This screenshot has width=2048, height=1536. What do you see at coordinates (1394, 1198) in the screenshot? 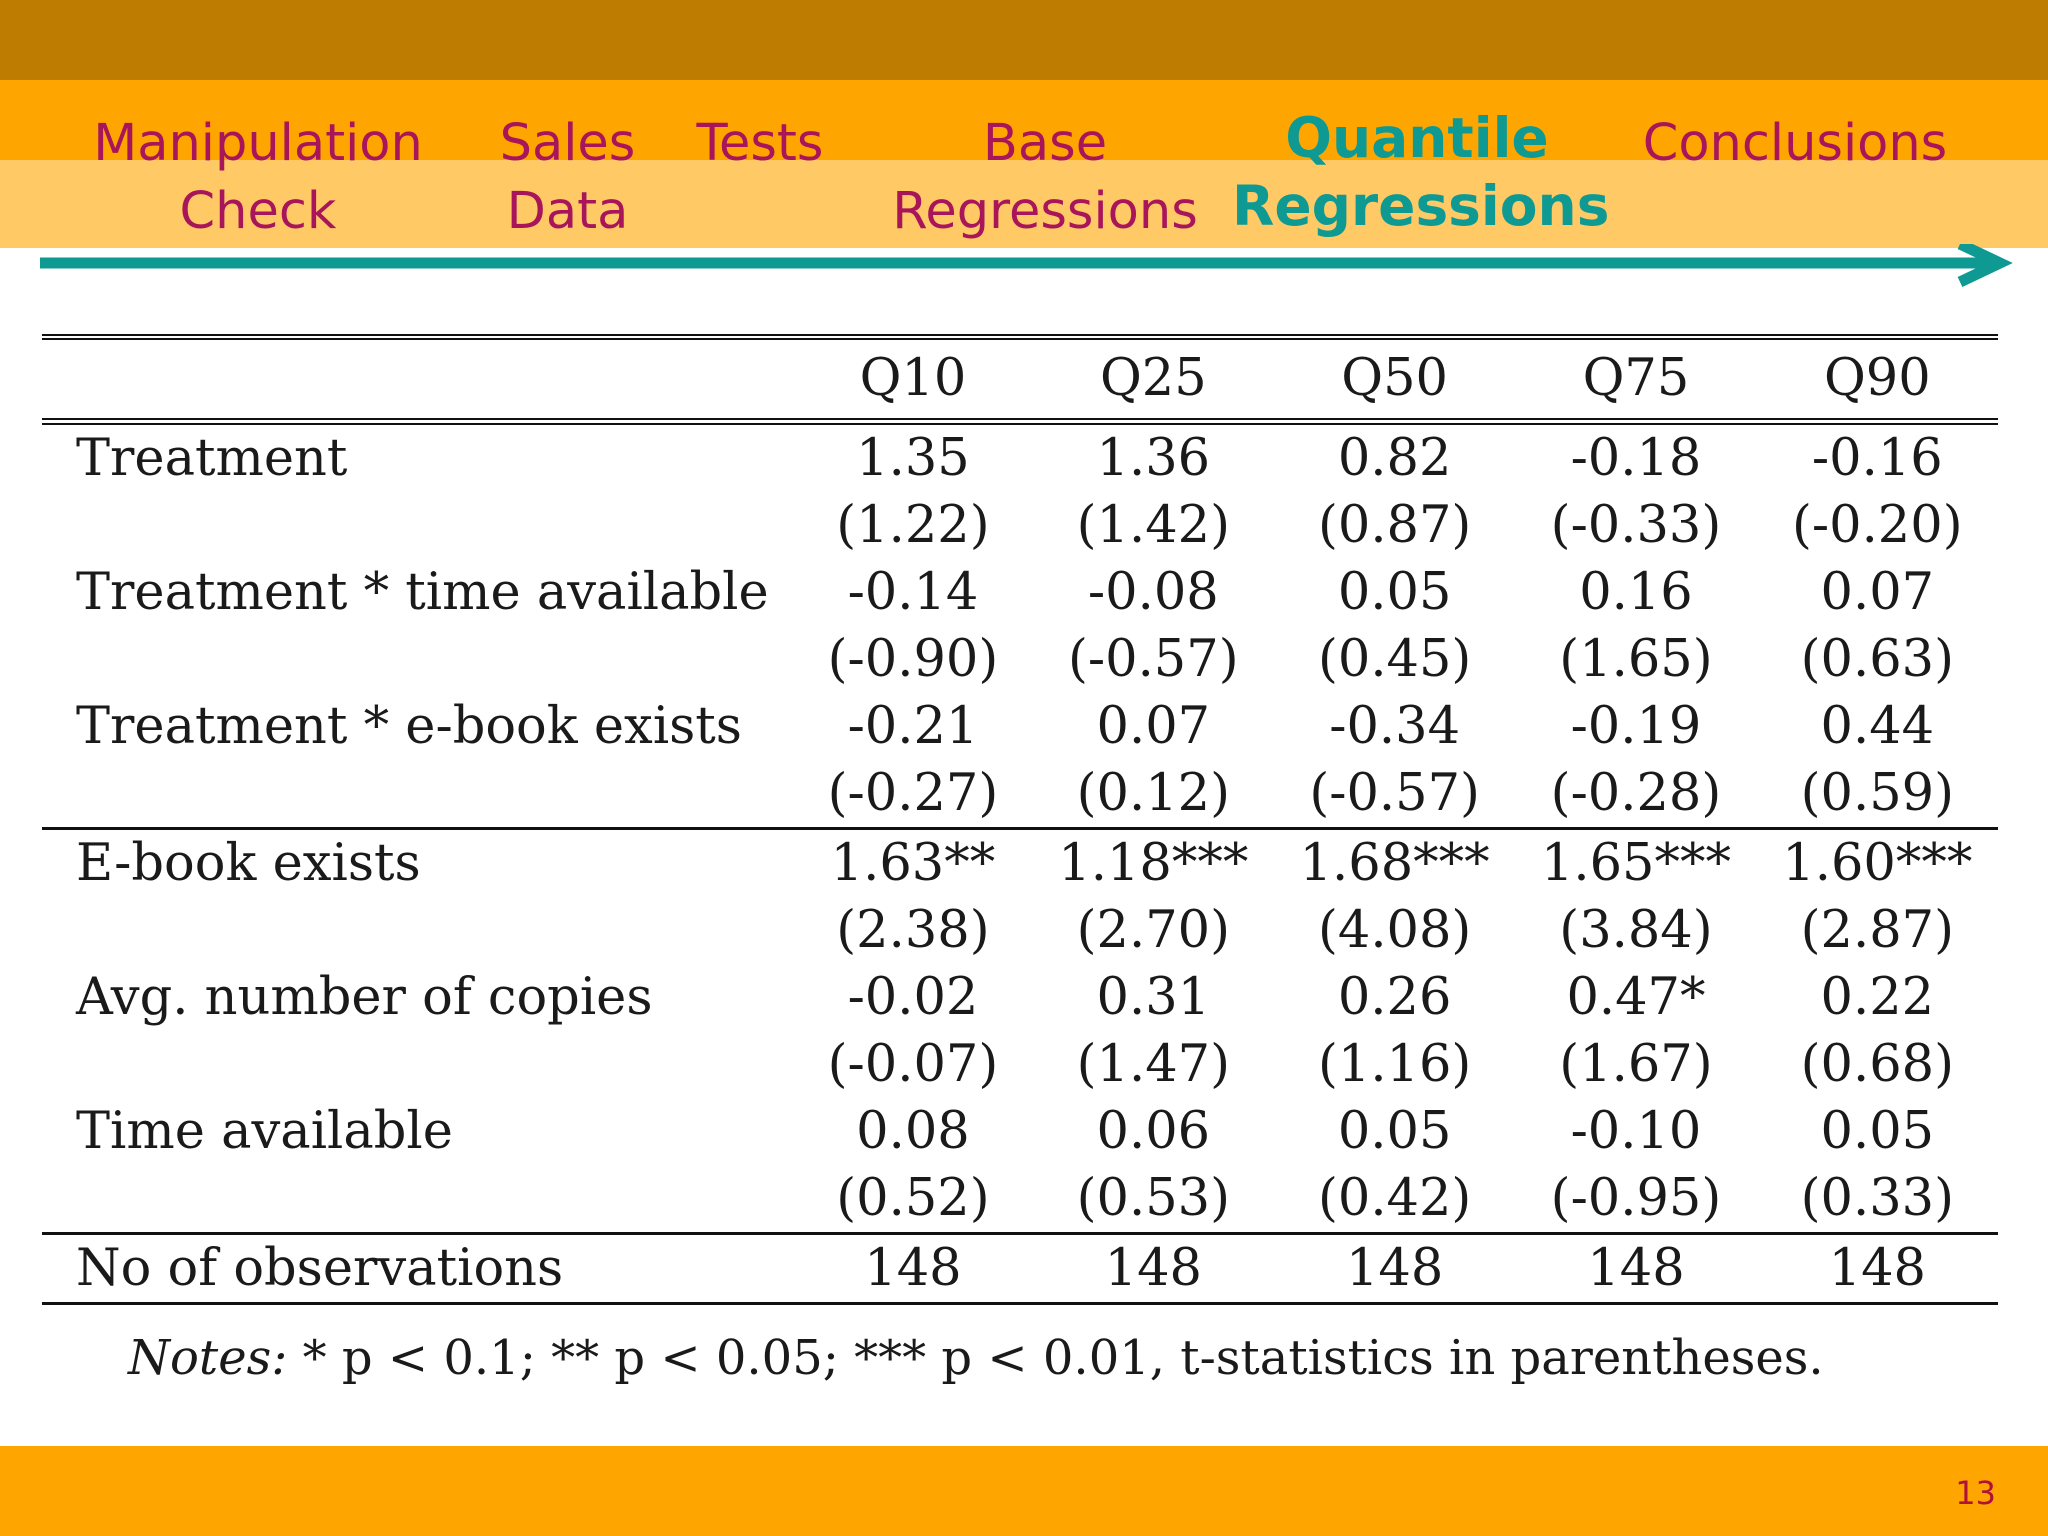
I see `table-cell: (0.42)` at bounding box center [1394, 1198].